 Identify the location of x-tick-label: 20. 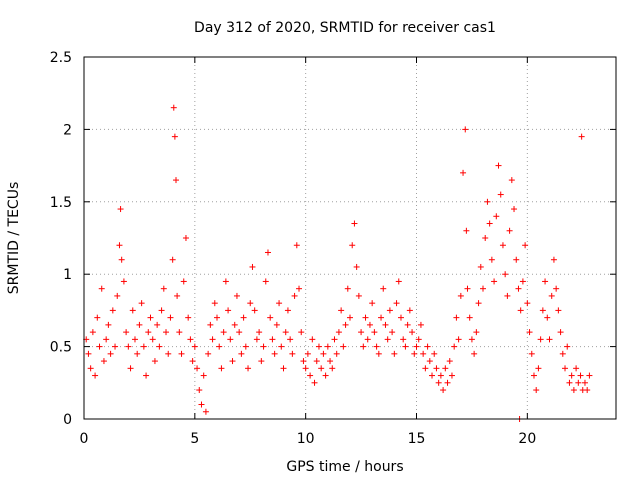
(527, 439).